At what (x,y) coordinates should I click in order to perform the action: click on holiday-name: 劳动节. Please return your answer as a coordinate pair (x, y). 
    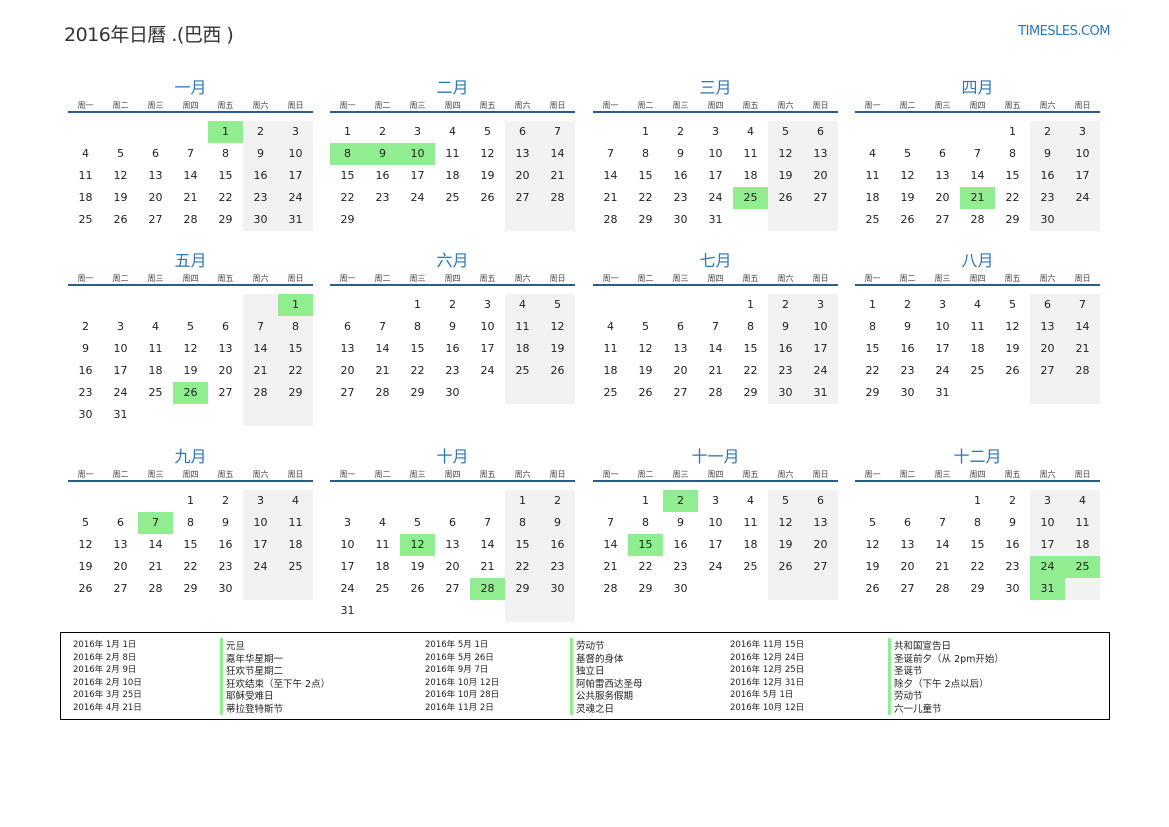
    Looking at the image, I should click on (905, 695).